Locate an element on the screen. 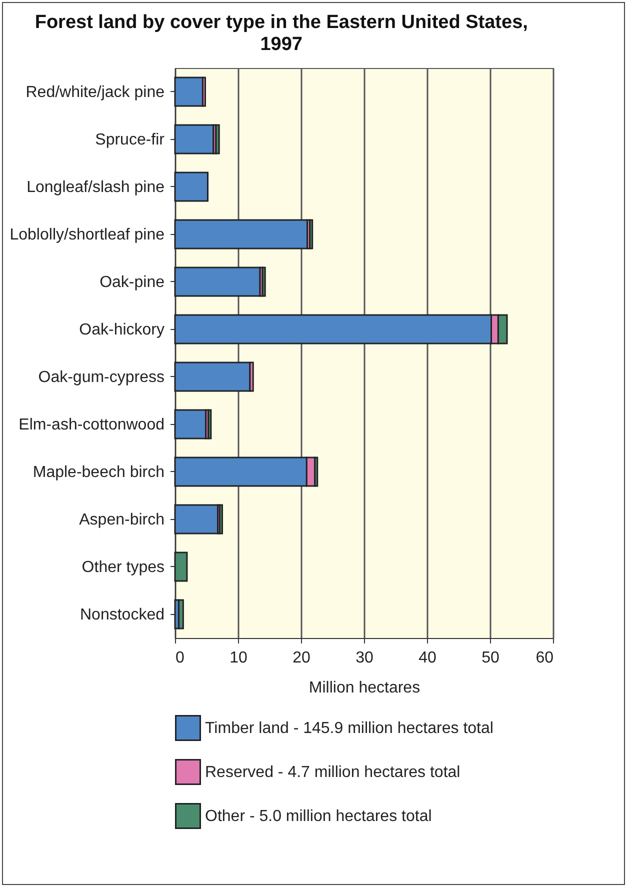 The width and height of the screenshot is (629, 889). y-tick-label: Spruce-fir is located at coordinates (130, 139).